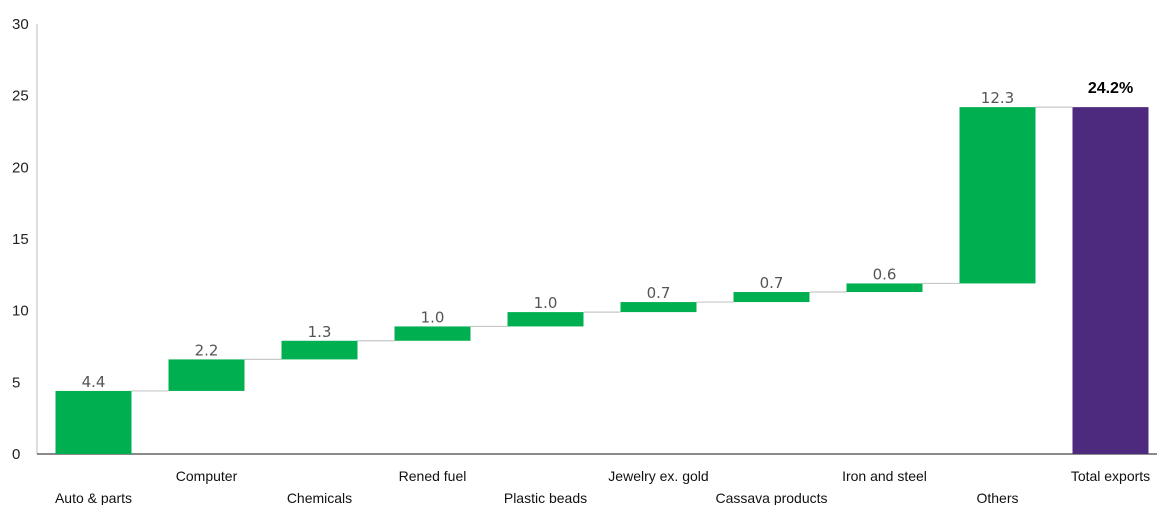 The height and width of the screenshot is (510, 1157). What do you see at coordinates (433, 476) in the screenshot?
I see `category-label: Rened fuel` at bounding box center [433, 476].